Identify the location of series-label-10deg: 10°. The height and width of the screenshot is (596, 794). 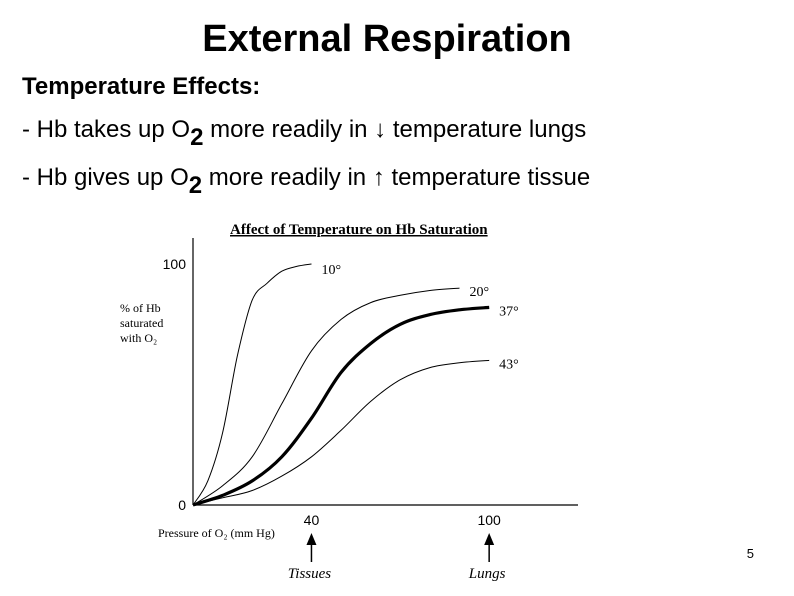
(331, 270).